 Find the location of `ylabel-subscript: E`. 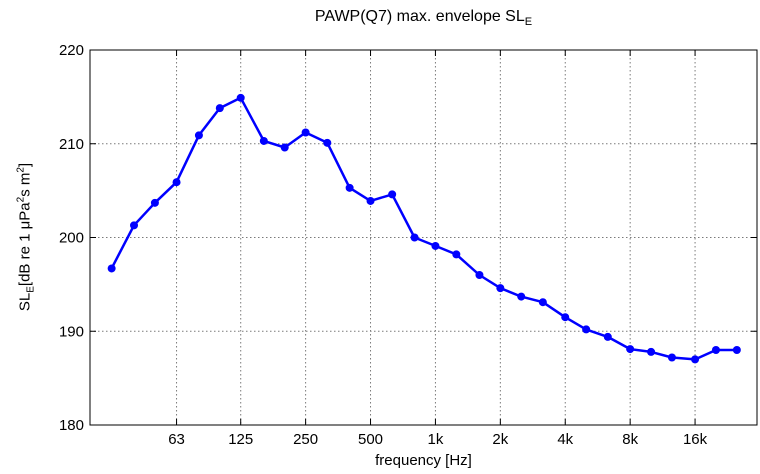

ylabel-subscript: E is located at coordinates (31, 289).